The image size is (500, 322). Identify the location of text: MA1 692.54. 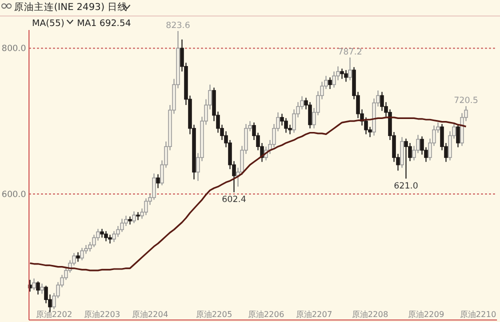
(104, 24).